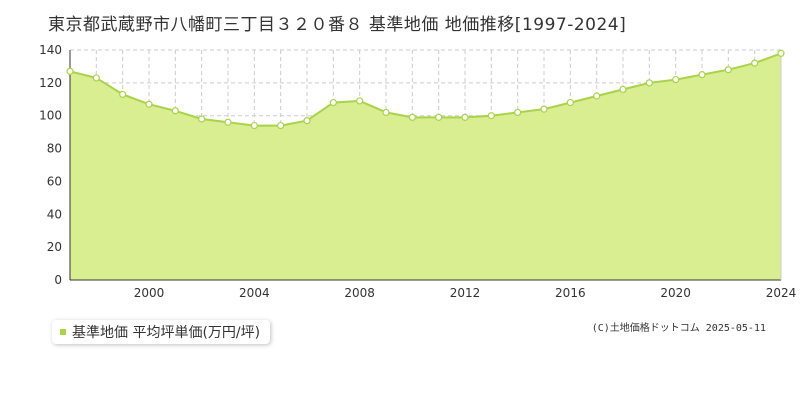 The width and height of the screenshot is (800, 400). Describe the element at coordinates (675, 293) in the screenshot. I see `x-tick-label: 2020` at that location.